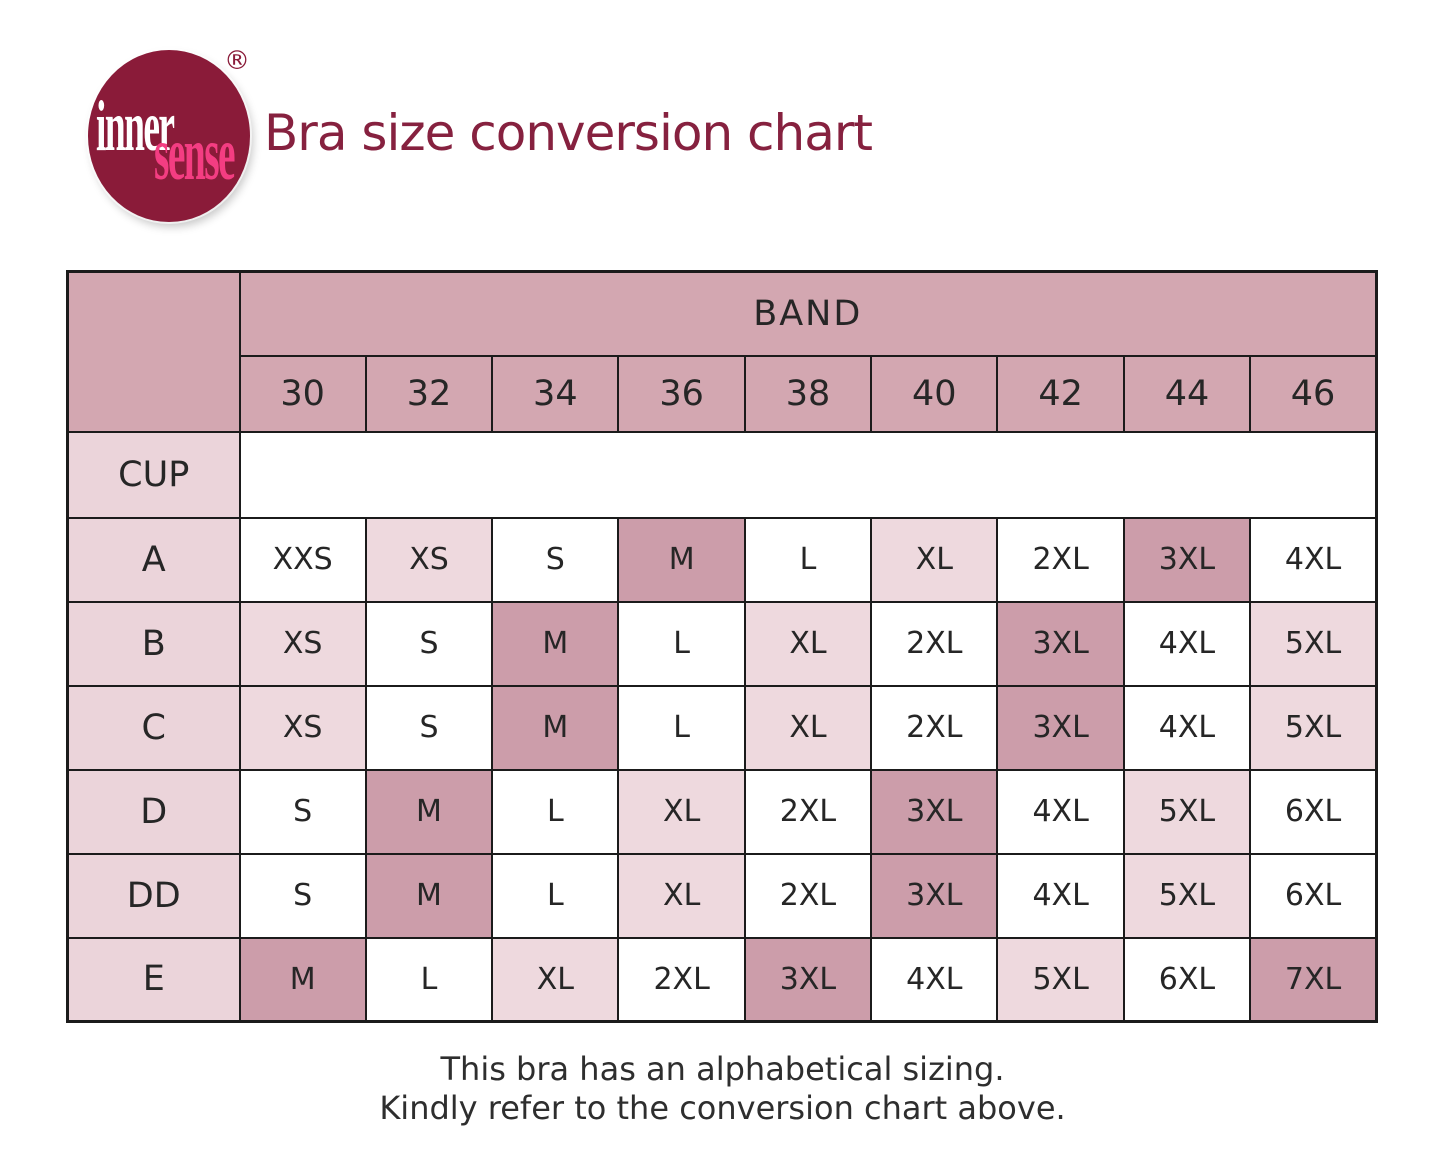 The image size is (1445, 1156). Describe the element at coordinates (568, 133) in the screenshot. I see `page-title: Bra size conversion chart` at that location.